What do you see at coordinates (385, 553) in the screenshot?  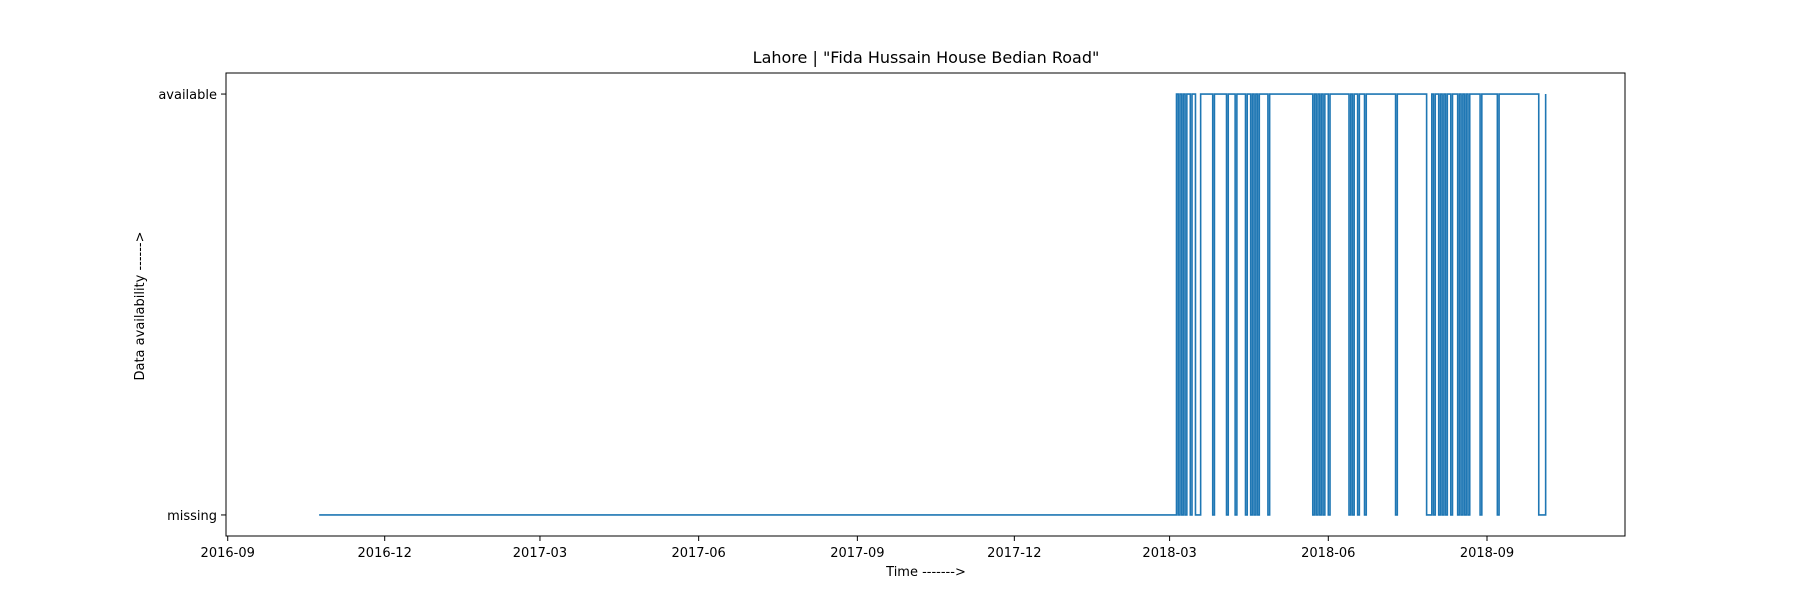 I see `x-tick-label: 2016-12` at bounding box center [385, 553].